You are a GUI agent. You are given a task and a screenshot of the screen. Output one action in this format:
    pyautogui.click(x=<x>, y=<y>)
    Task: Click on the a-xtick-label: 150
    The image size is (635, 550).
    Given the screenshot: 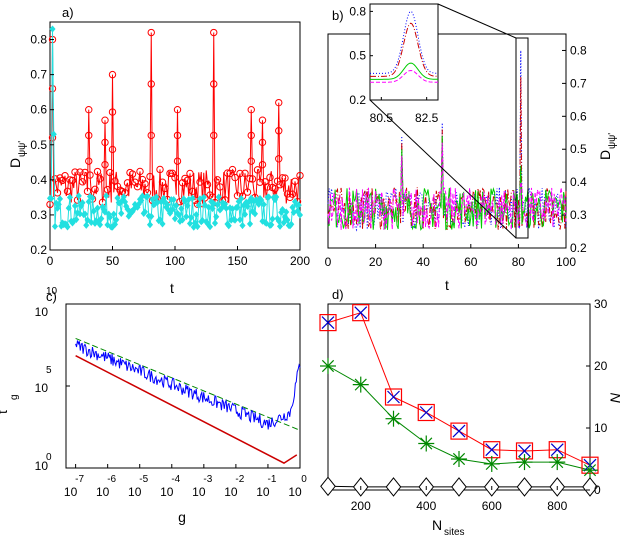 What is the action you would take?
    pyautogui.click(x=237, y=261)
    